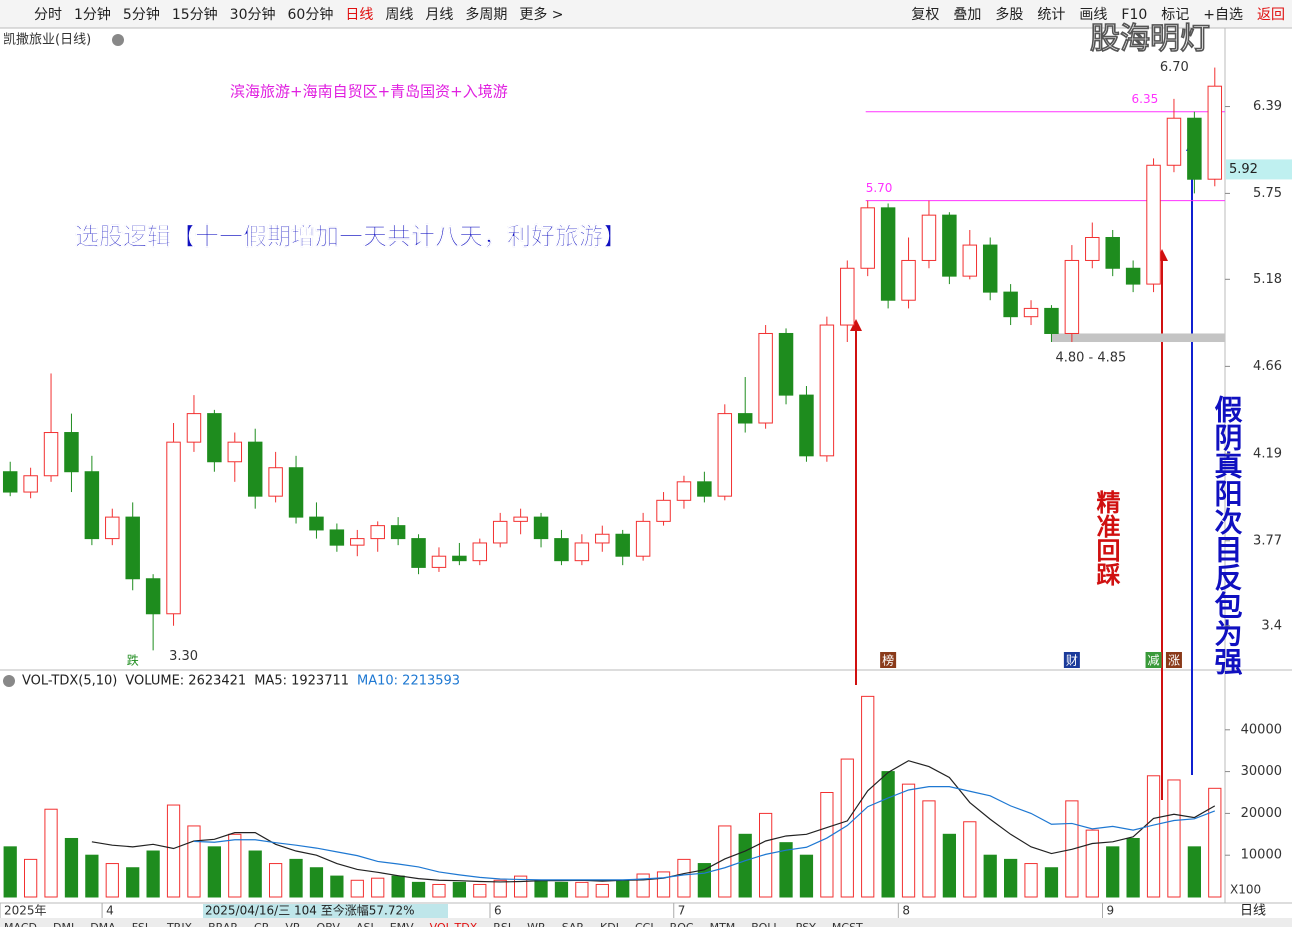 The image size is (1292, 927). What do you see at coordinates (925, 14) in the screenshot?
I see `toolbar-item: 复权` at bounding box center [925, 14].